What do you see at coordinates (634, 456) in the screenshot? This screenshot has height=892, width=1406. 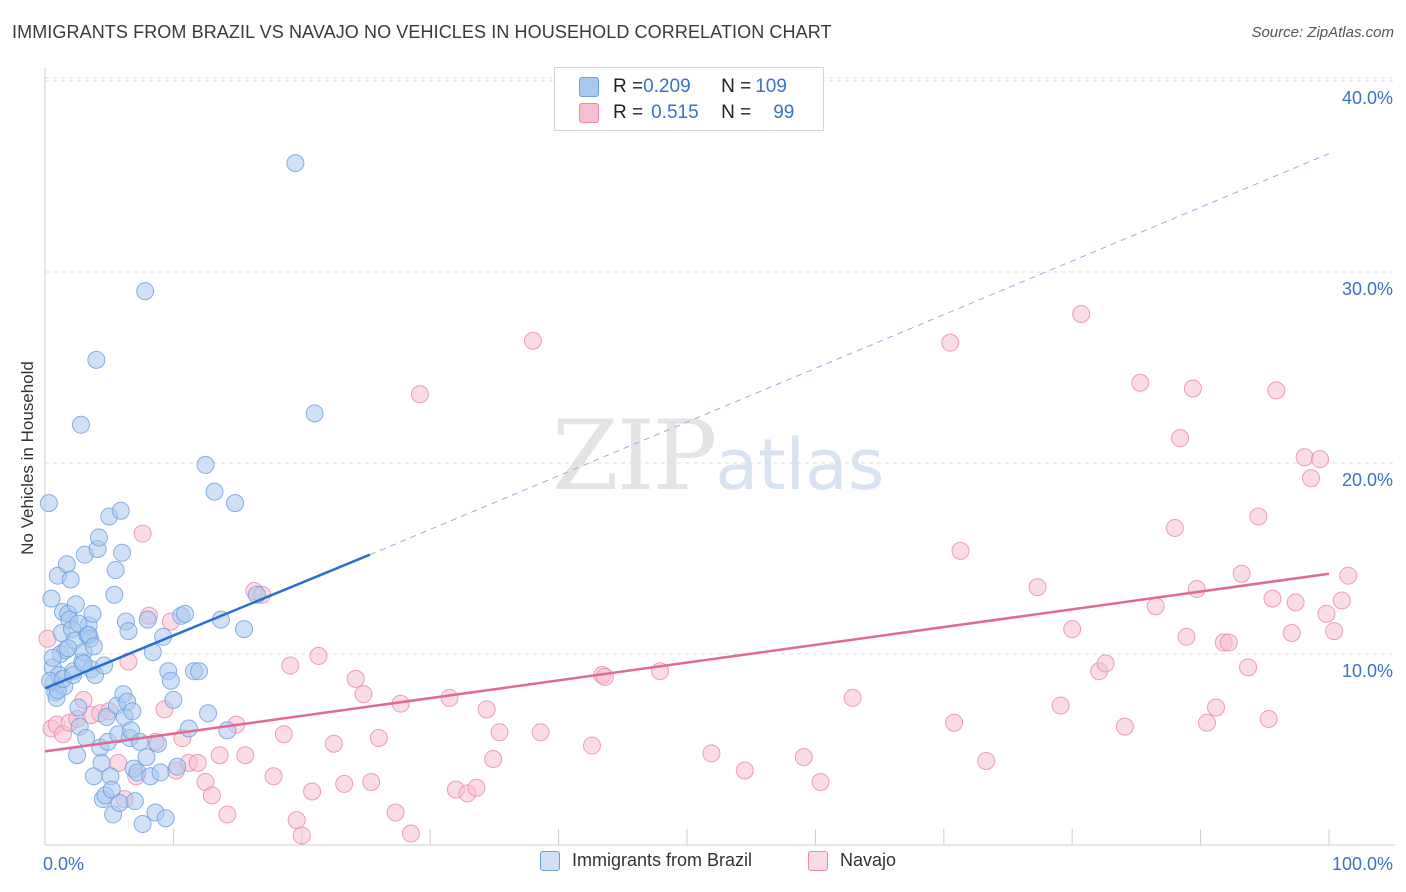 I see `watermark-zip: ZIP` at bounding box center [634, 456].